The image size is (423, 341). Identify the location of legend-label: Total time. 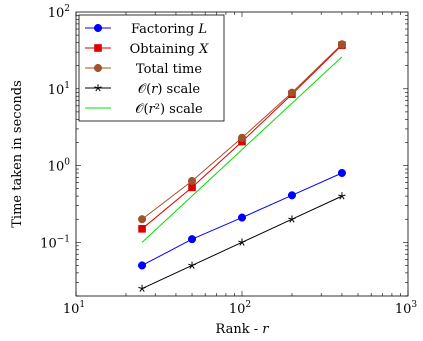
(169, 69).